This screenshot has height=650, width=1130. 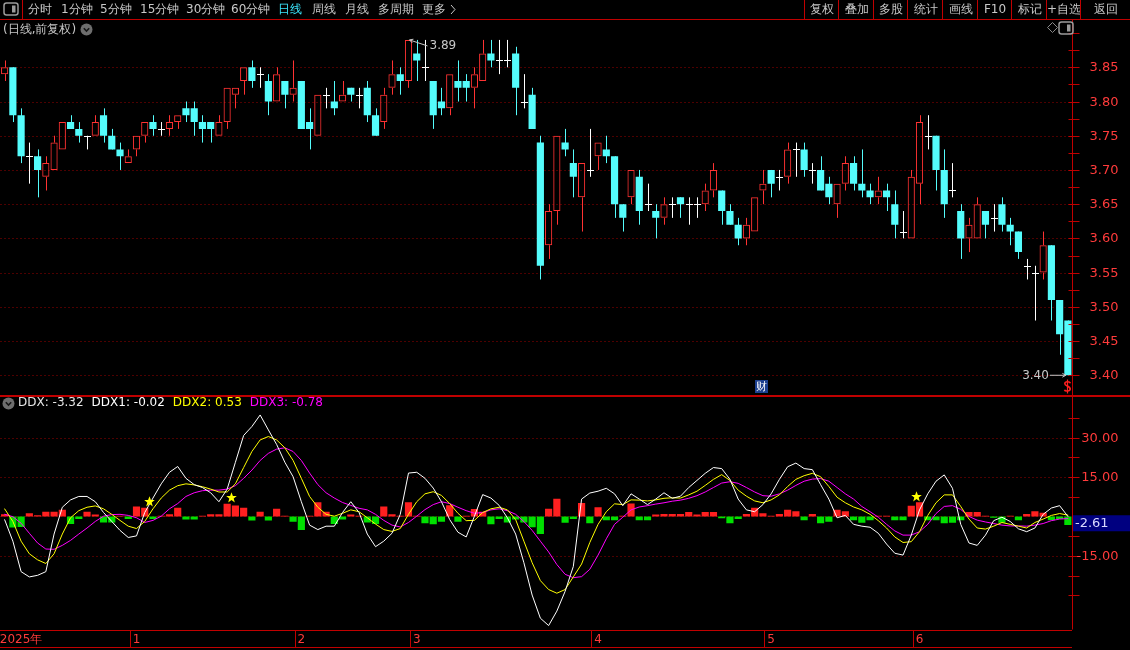 What do you see at coordinates (1104, 237) in the screenshot?
I see `y-tick-label: 3.60` at bounding box center [1104, 237].